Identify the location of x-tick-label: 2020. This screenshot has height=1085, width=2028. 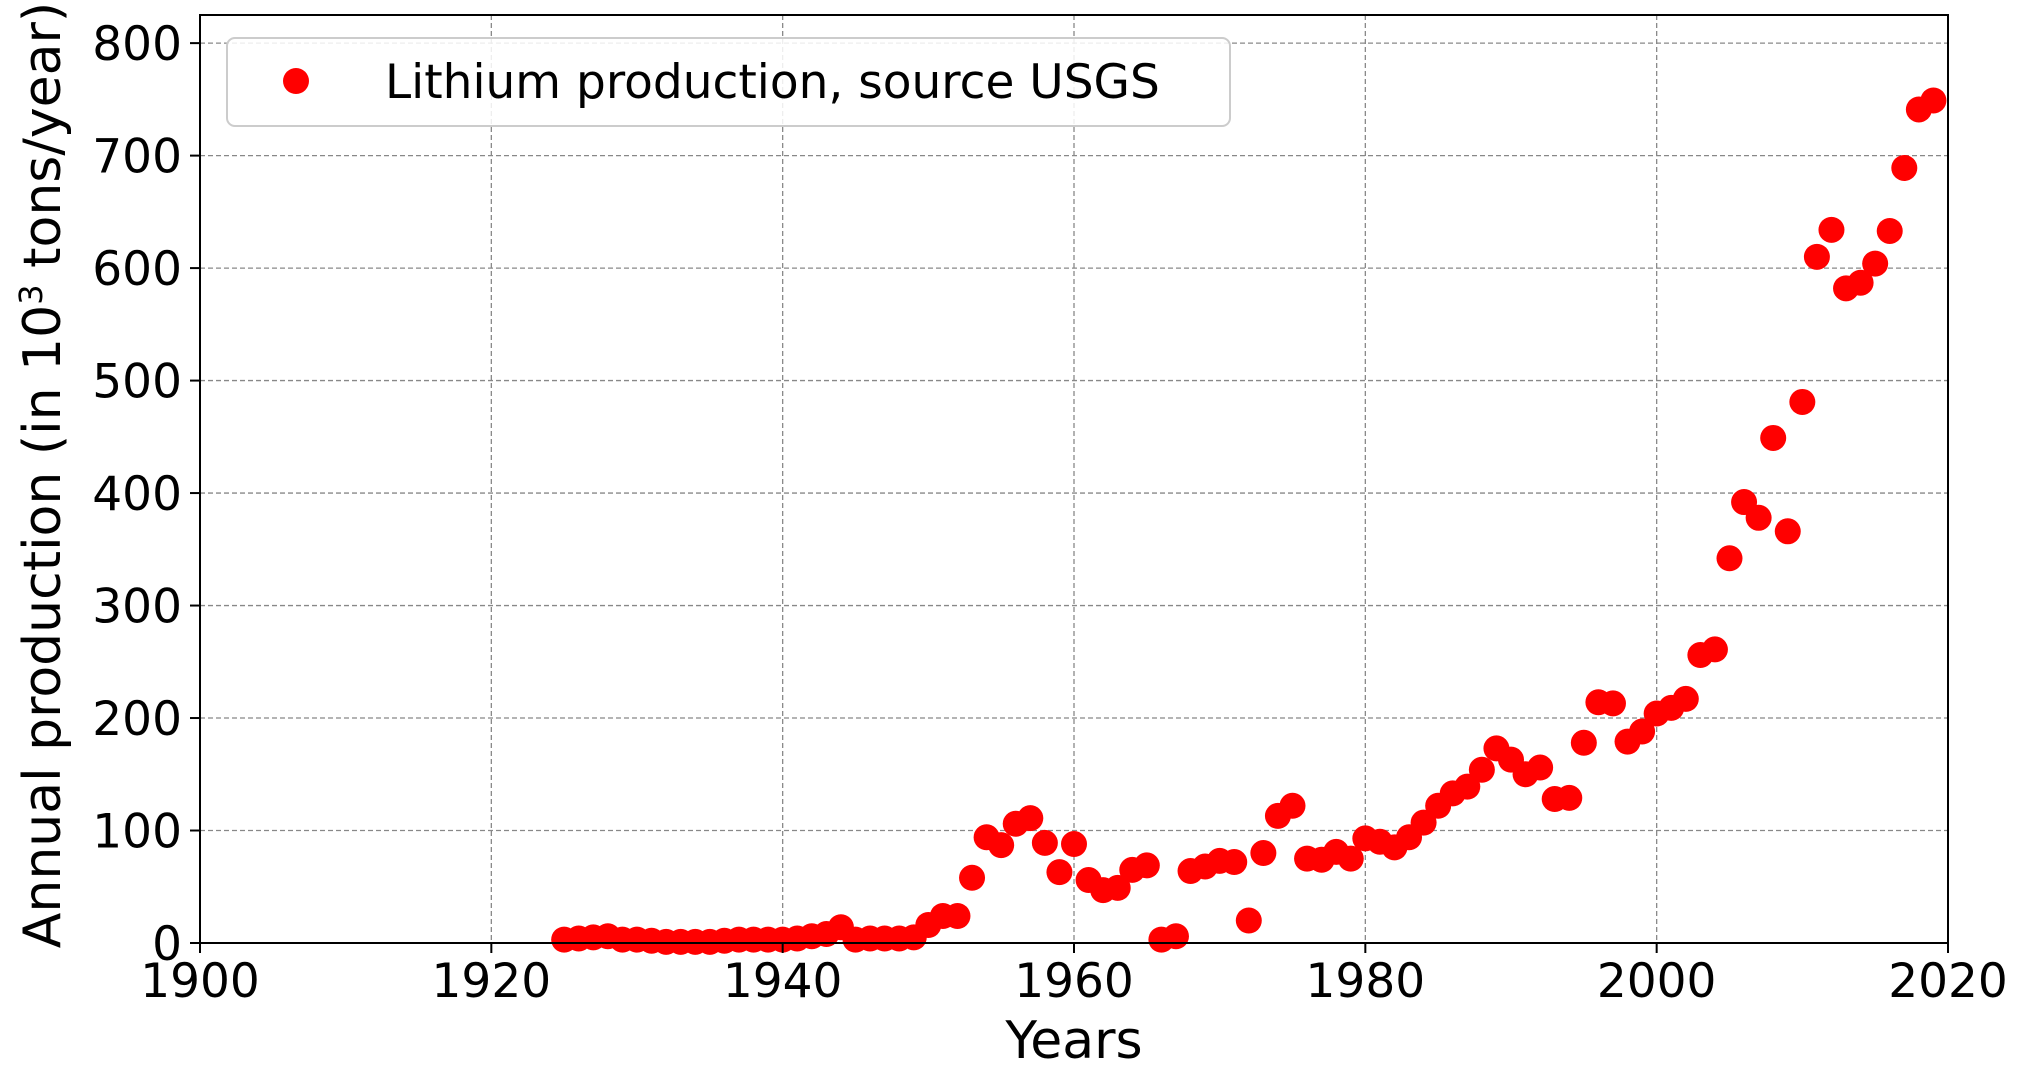
(1948, 981).